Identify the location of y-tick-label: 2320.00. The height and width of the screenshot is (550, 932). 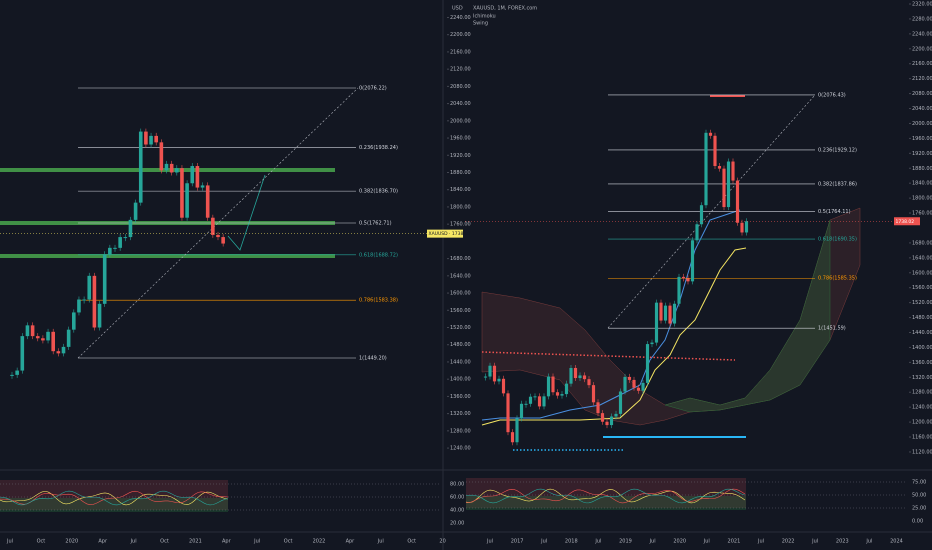
(922, 5).